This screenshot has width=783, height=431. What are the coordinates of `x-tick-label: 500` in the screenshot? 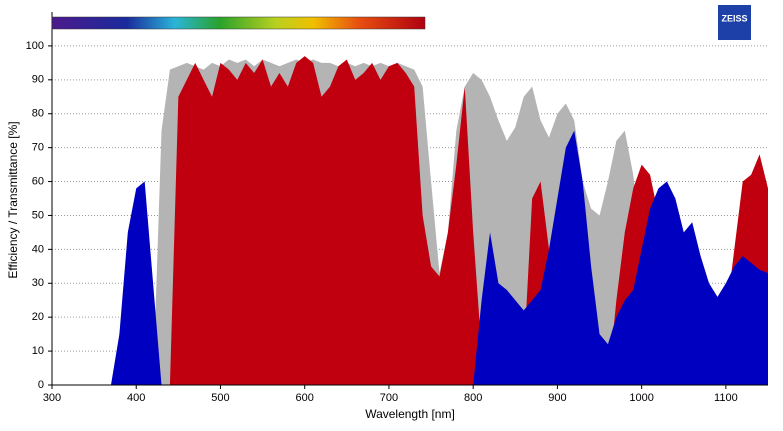 It's located at (220, 398).